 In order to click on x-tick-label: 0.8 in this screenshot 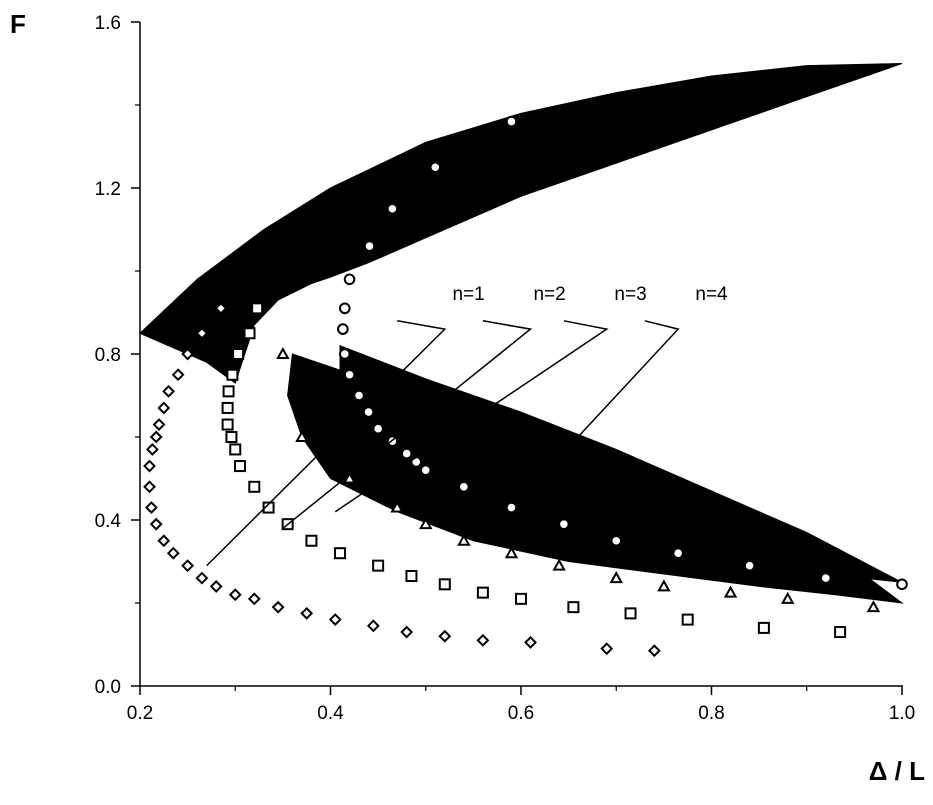, I will do `click(711, 713)`.